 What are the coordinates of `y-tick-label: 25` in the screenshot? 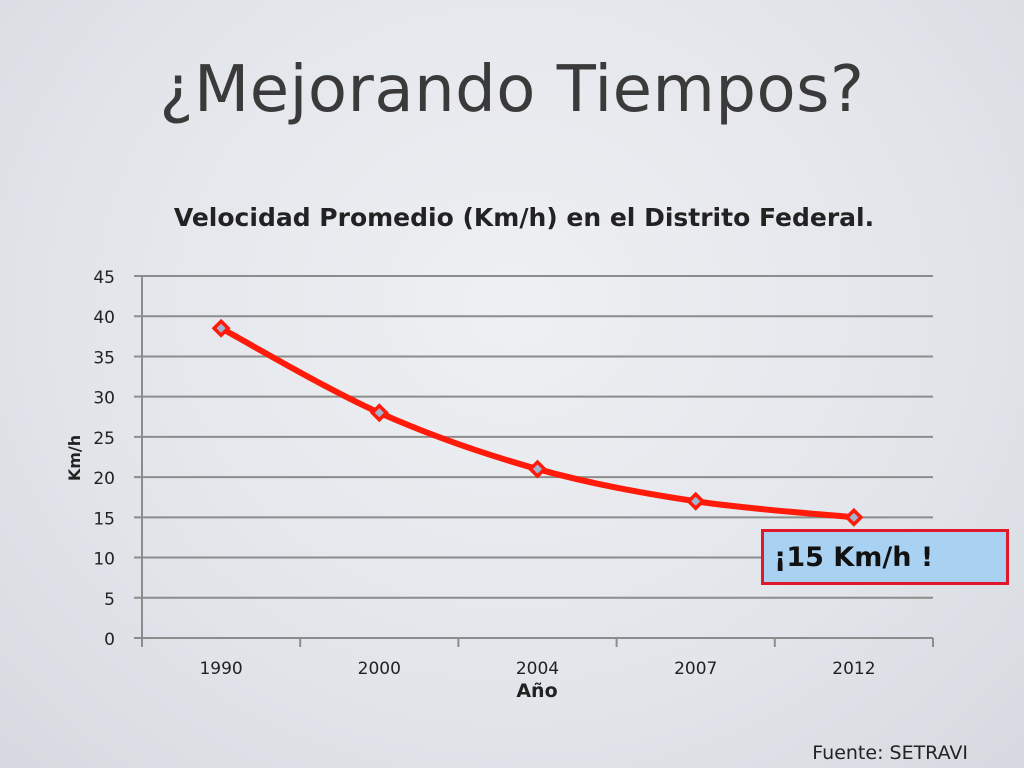 It's located at (104, 439).